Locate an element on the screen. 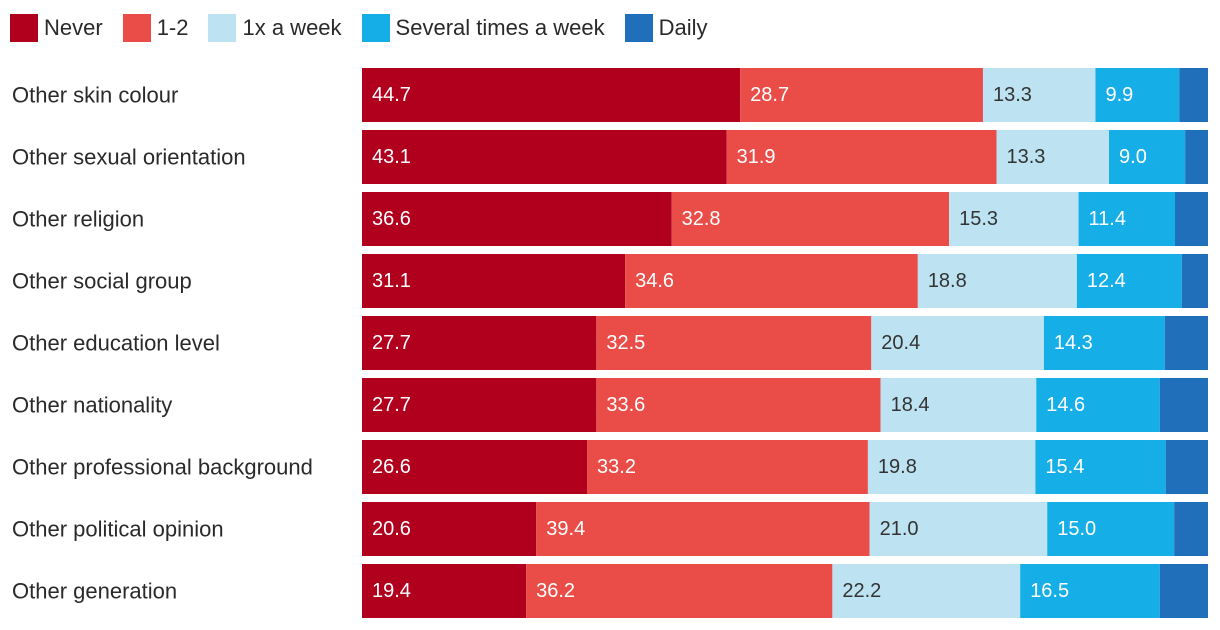 This screenshot has width=1220, height=630. data-label: 16.5 is located at coordinates (1049, 591).